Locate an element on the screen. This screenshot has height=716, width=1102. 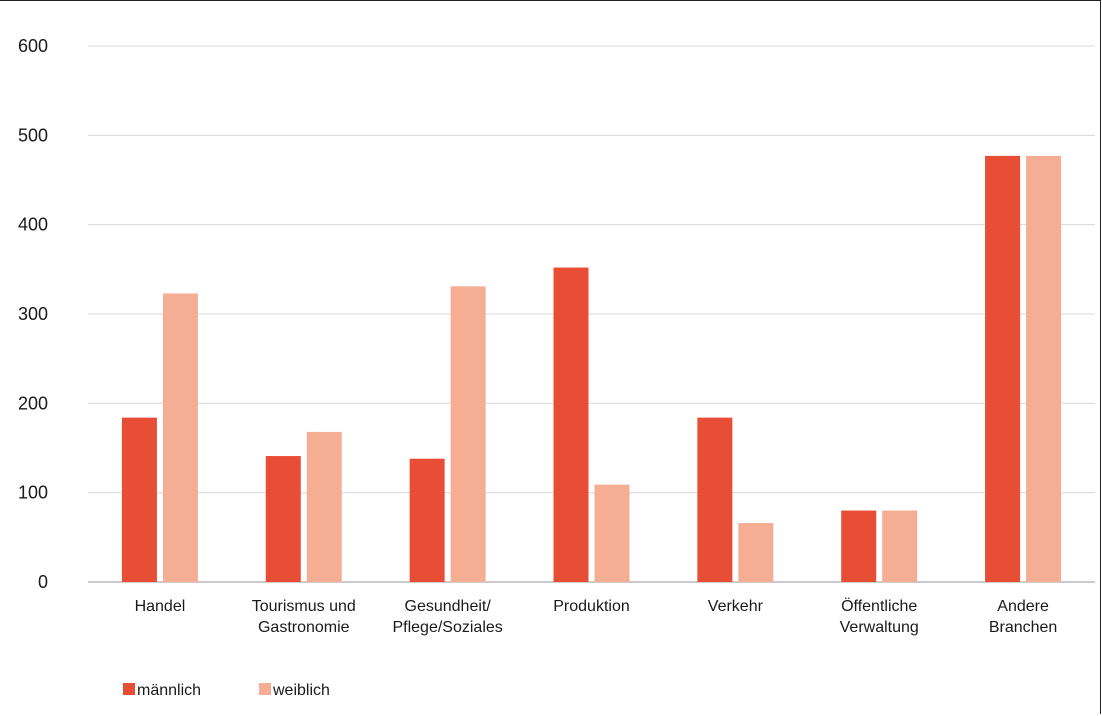
x-category-label: Gastronomie is located at coordinates (304, 627).